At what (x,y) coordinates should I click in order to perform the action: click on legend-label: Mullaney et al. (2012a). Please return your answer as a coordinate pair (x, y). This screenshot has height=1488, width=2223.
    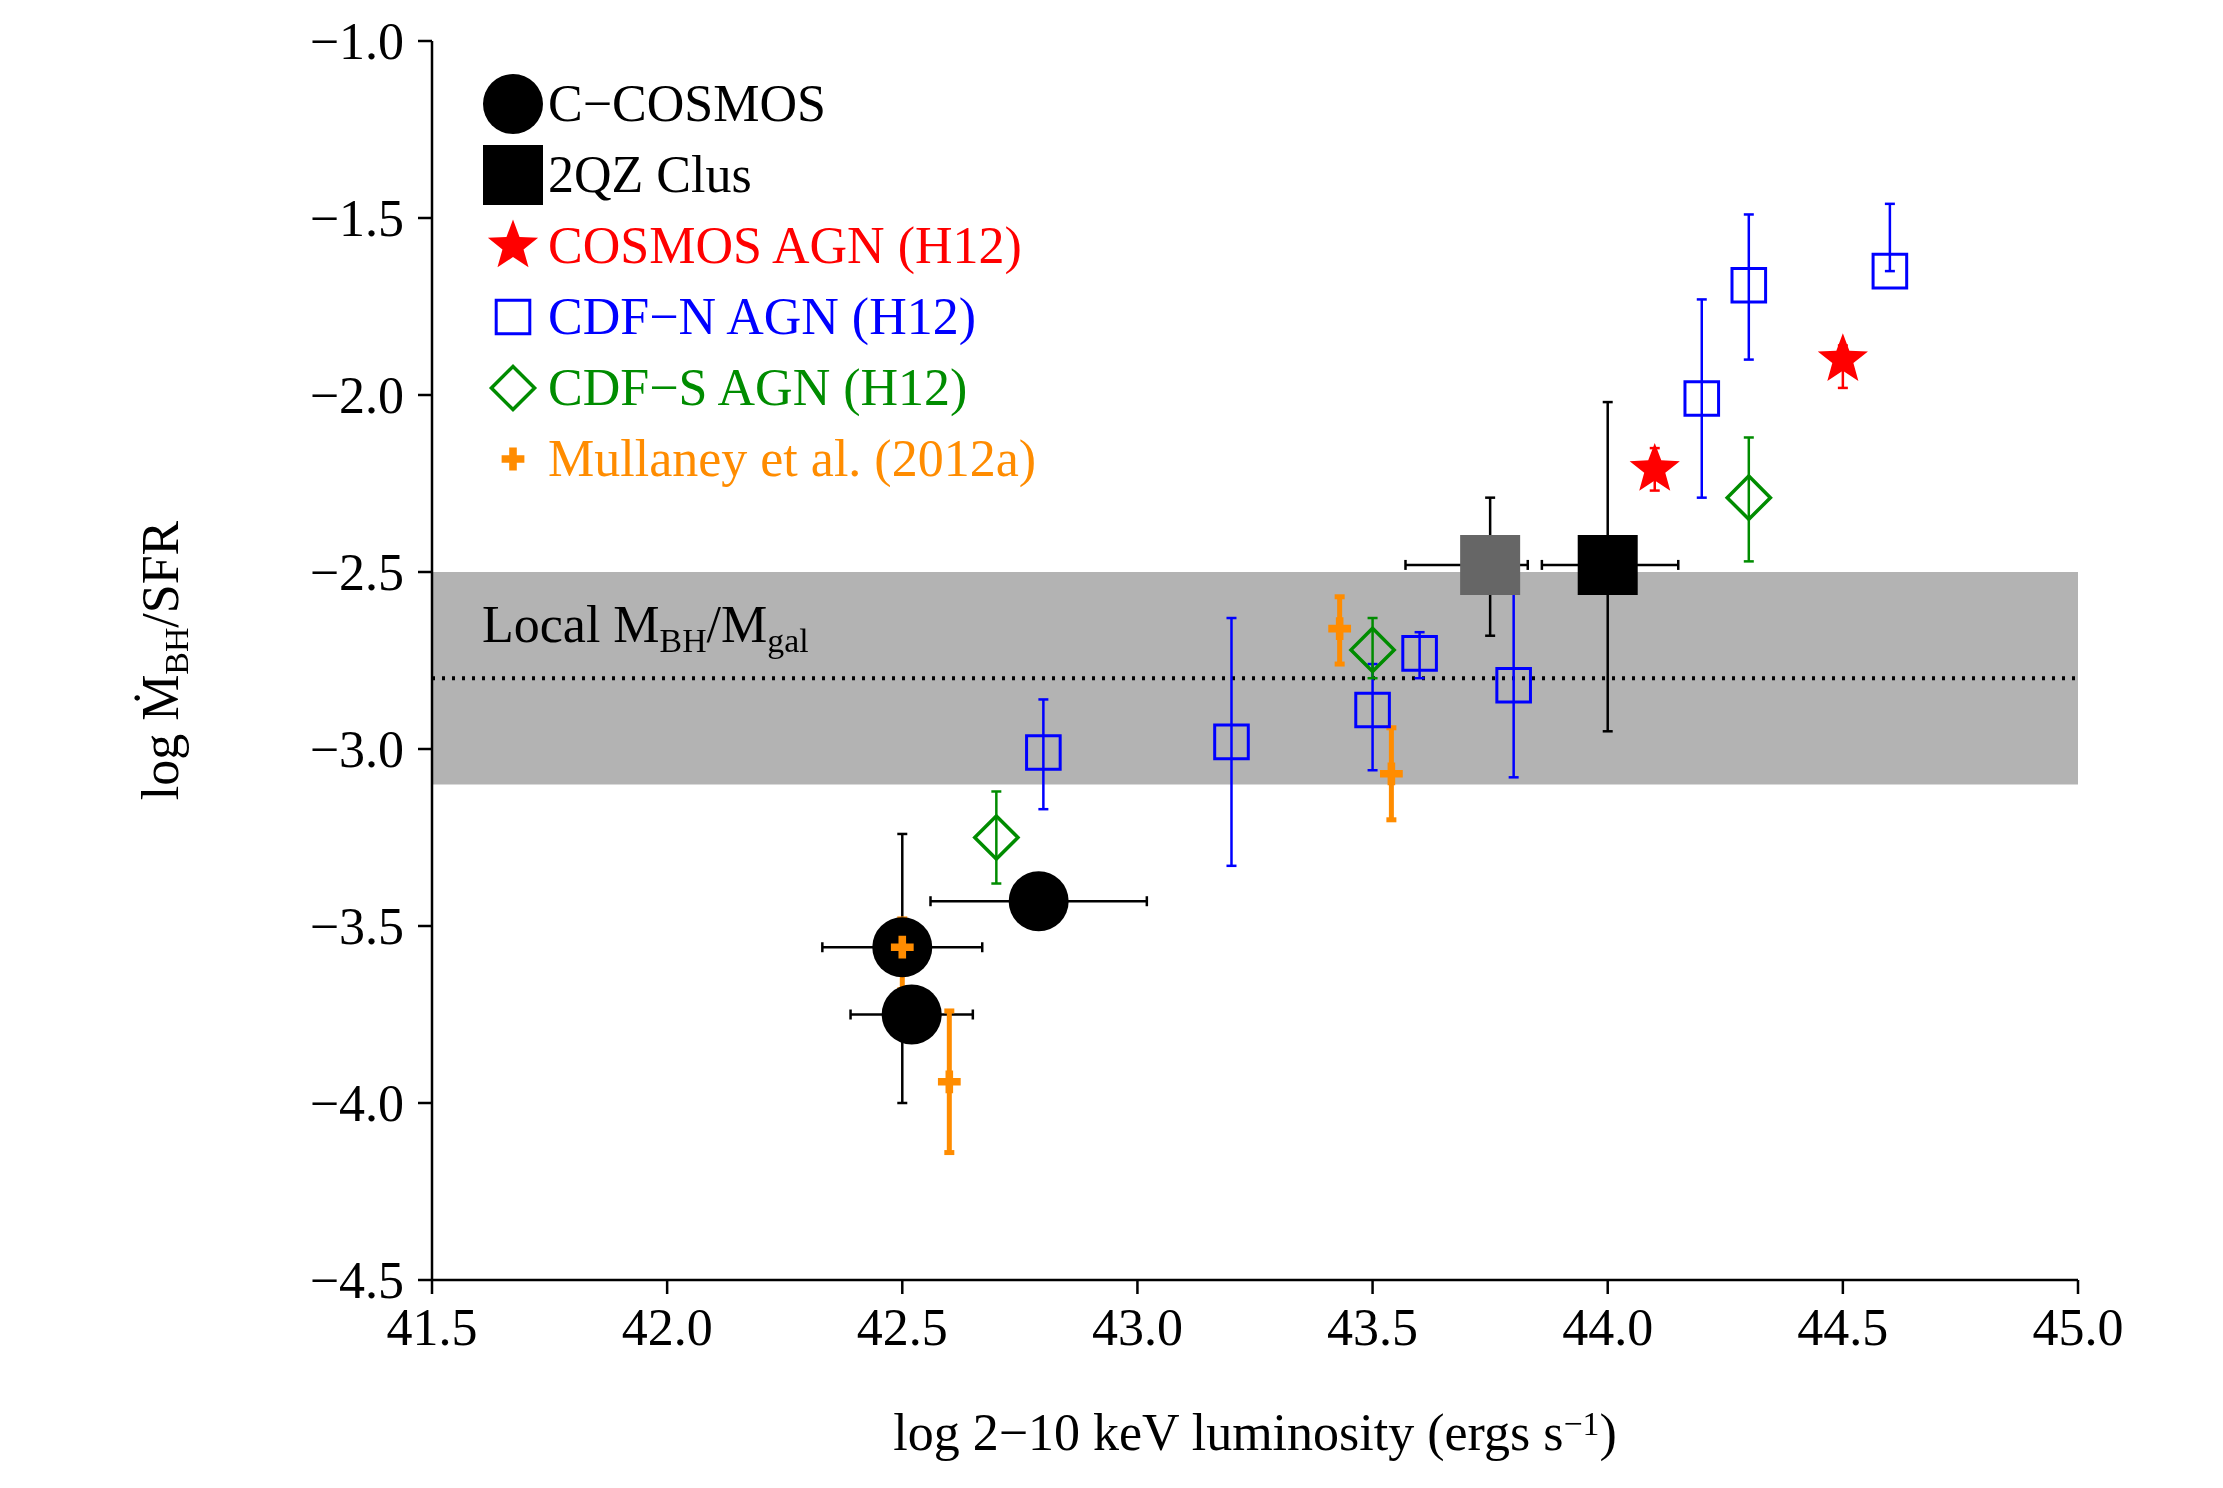
    Looking at the image, I should click on (792, 459).